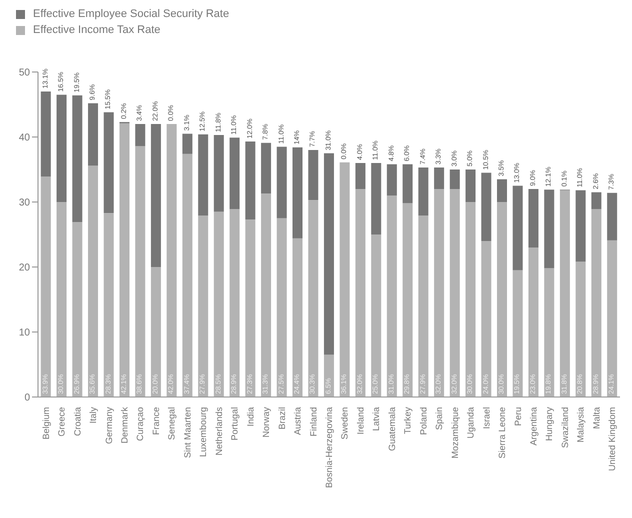  What do you see at coordinates (533, 426) in the screenshot?
I see `x-tick-label: Argentina` at bounding box center [533, 426].